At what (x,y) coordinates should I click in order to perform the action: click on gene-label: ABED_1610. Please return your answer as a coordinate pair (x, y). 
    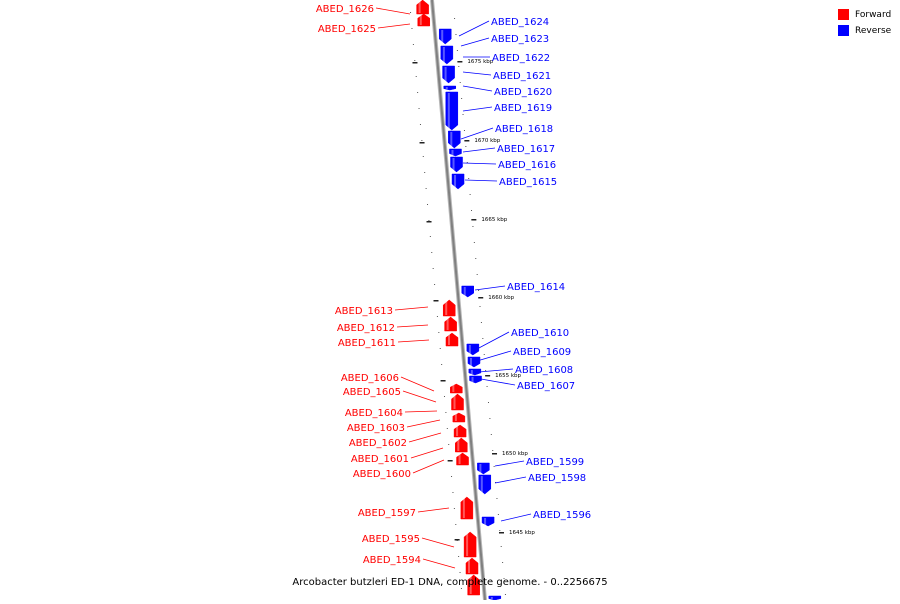
    Looking at the image, I should click on (540, 333).